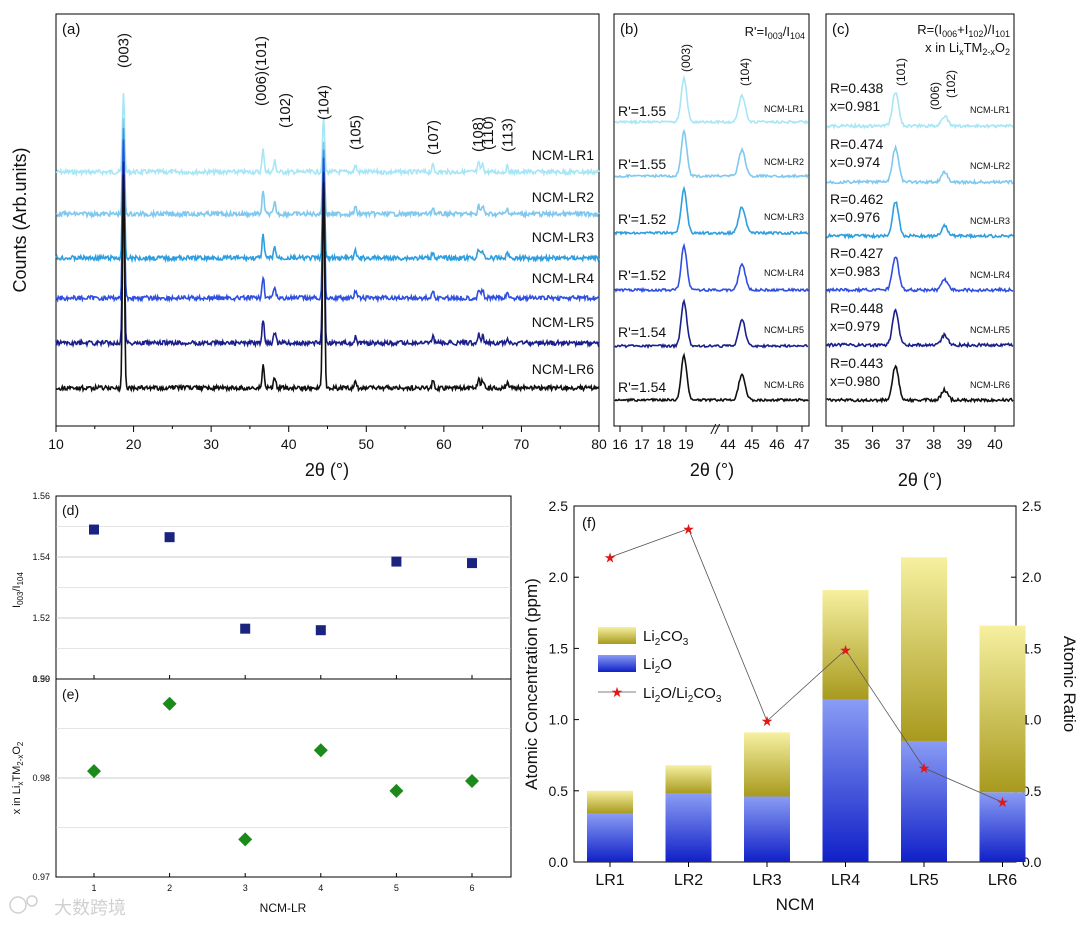 This screenshot has height=927, width=1080. I want to click on panel-f-y2tick-label: 2.0, so click(1032, 577).